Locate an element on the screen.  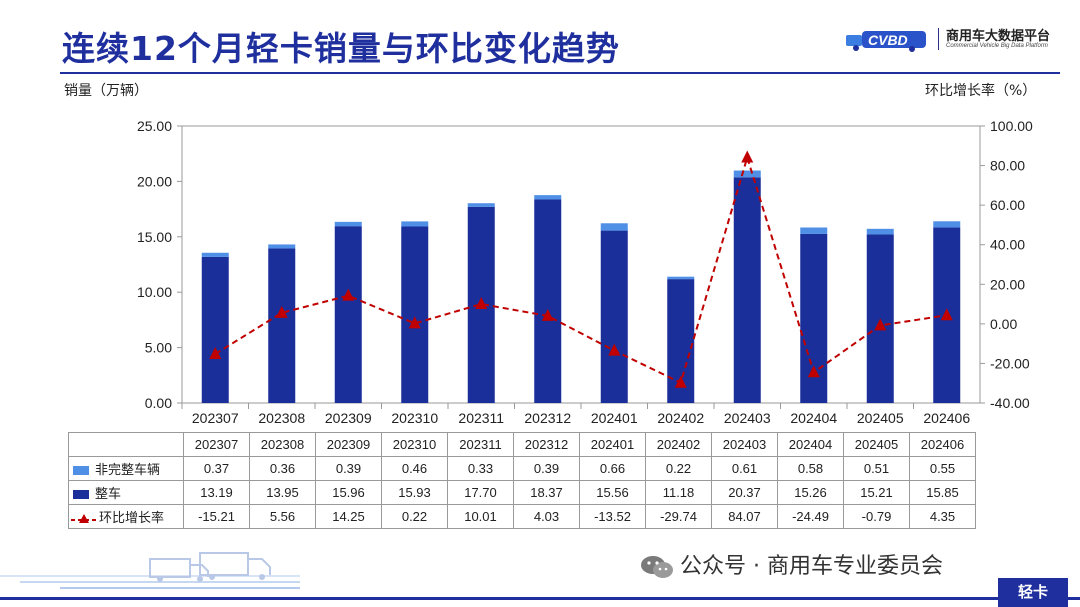
right-axis-title: 环比增长率（%） is located at coordinates (981, 91).